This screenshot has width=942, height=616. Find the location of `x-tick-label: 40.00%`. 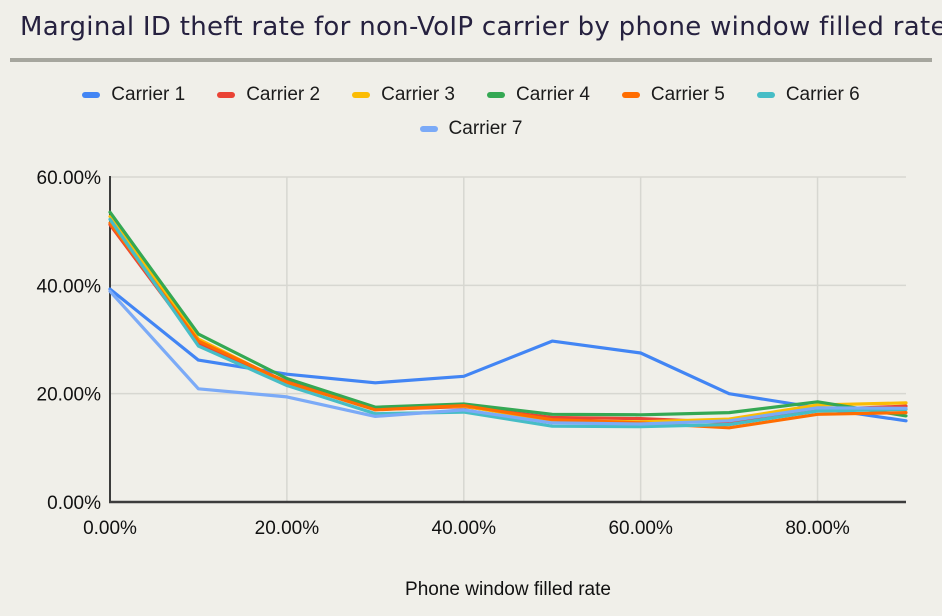

x-tick-label: 40.00% is located at coordinates (464, 528).